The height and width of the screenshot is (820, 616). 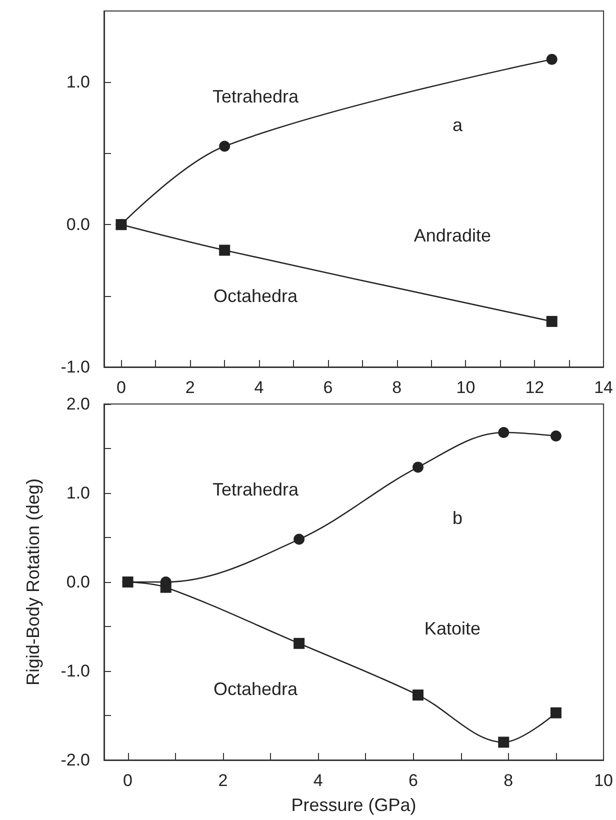 I want to click on x-tick-label: 12, so click(x=534, y=387).